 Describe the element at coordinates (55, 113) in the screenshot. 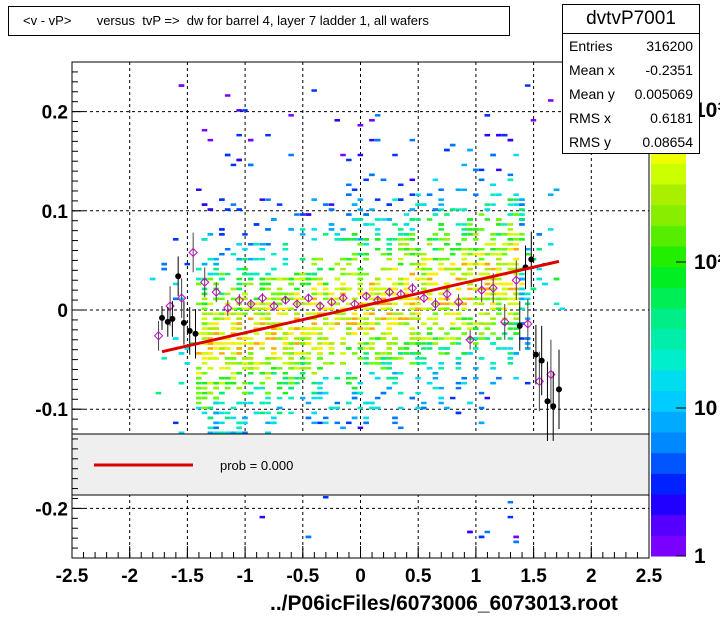

I see `y-tick-label: 0.2` at that location.